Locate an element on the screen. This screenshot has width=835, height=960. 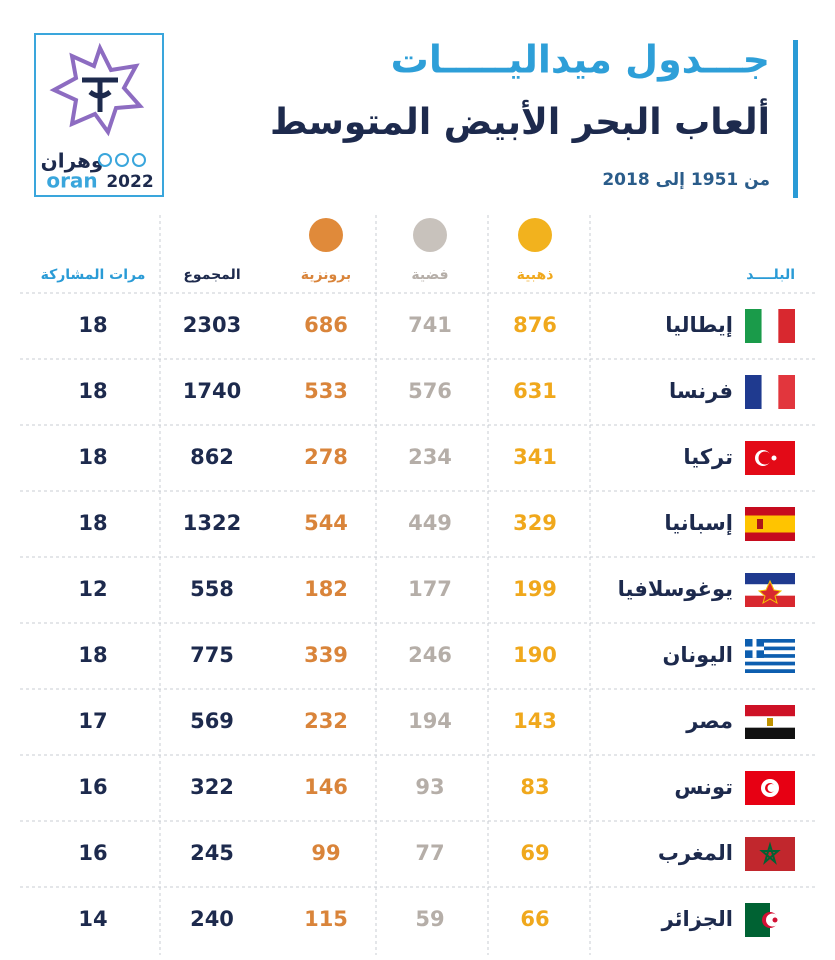
cell-value: 569 is located at coordinates (212, 721).